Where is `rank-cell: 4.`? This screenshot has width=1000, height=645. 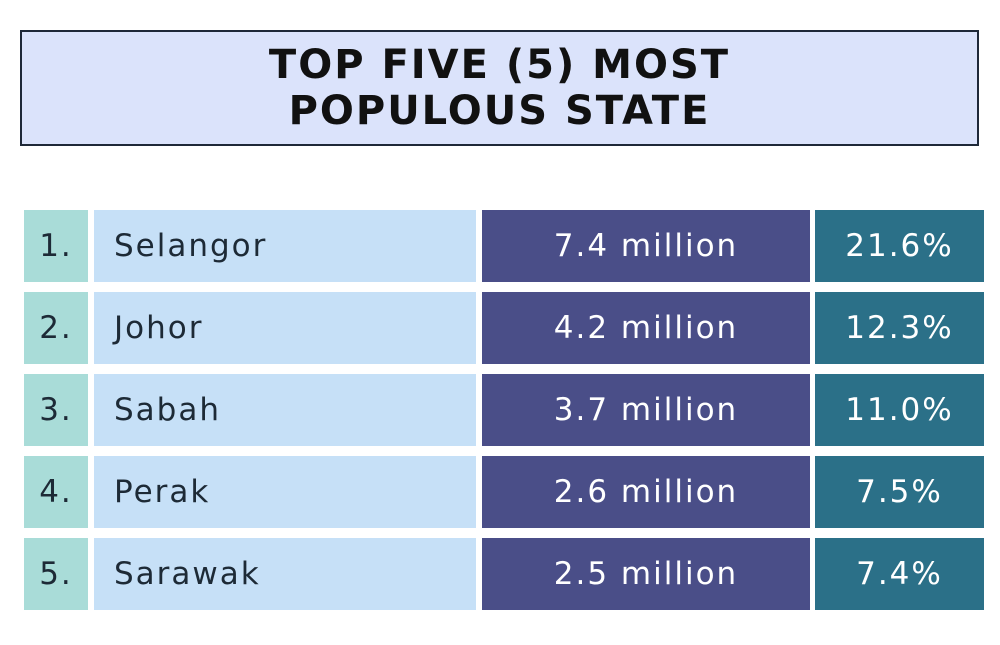 rank-cell: 4. is located at coordinates (56, 492).